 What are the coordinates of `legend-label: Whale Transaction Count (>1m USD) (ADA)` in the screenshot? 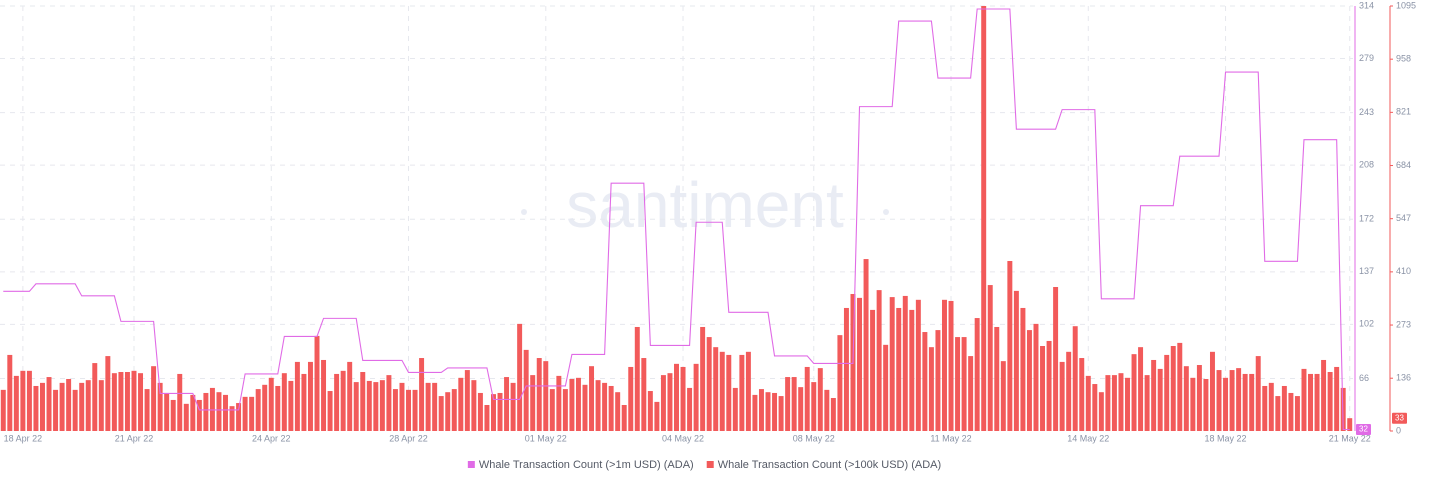 It's located at (586, 465).